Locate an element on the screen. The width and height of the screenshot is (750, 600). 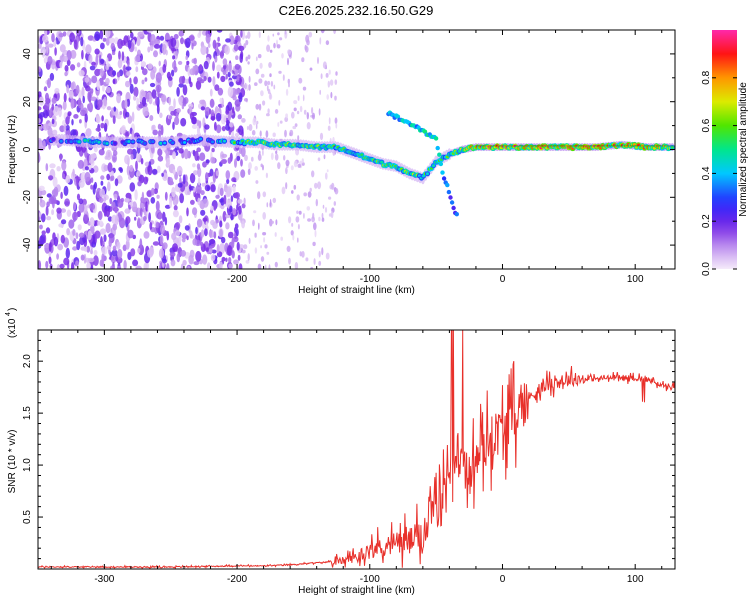
snr-ytick-label: 1.0 is located at coordinates (27, 465).